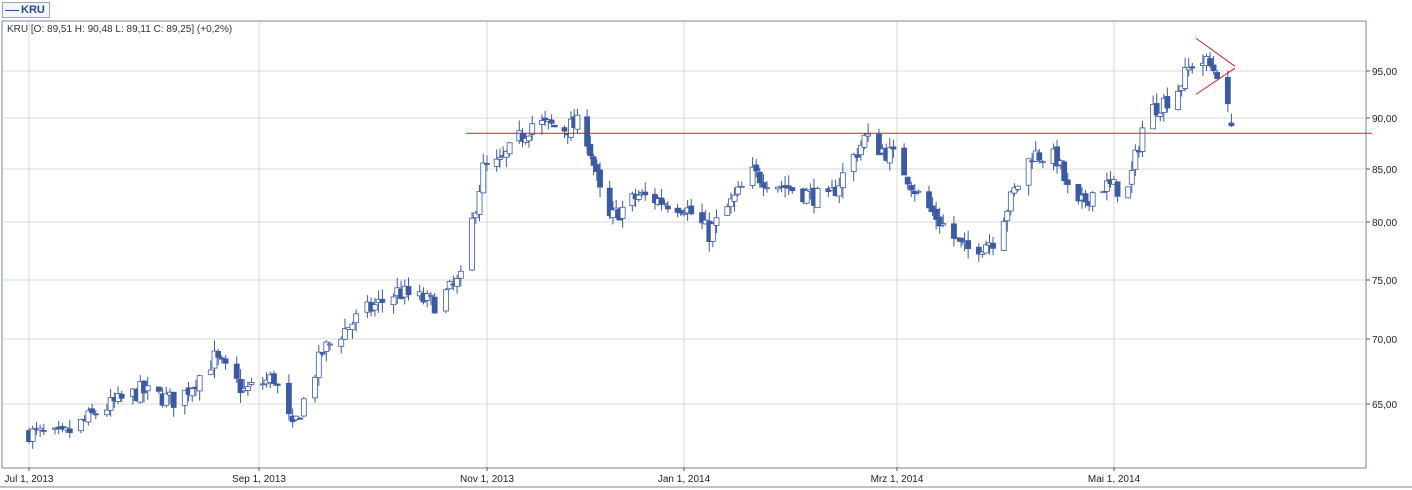 The image size is (1412, 490). Describe the element at coordinates (29, 479) in the screenshot. I see `x-tick-label: Jul 1, 2013` at that location.